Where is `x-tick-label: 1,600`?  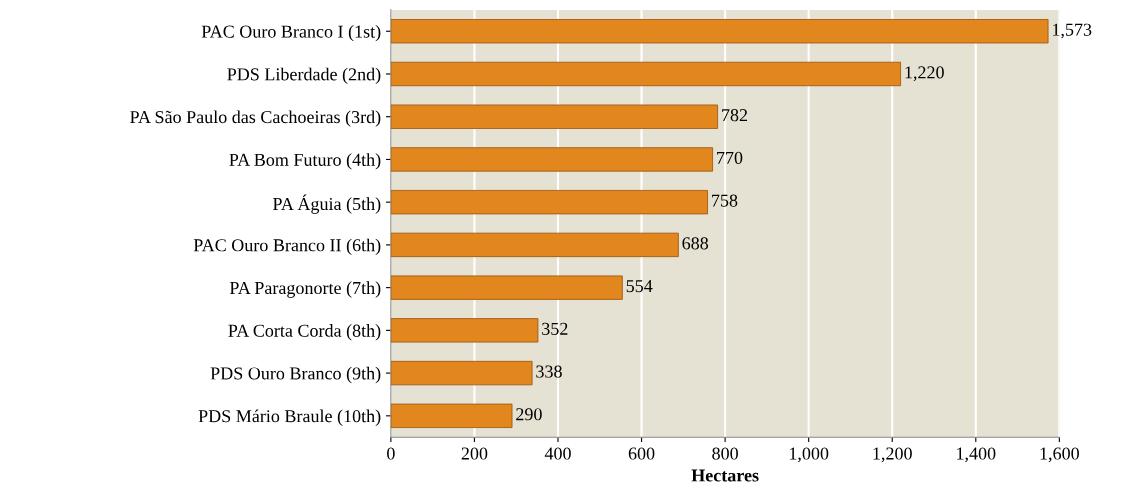
x-tick-label: 1,600 is located at coordinates (1059, 455).